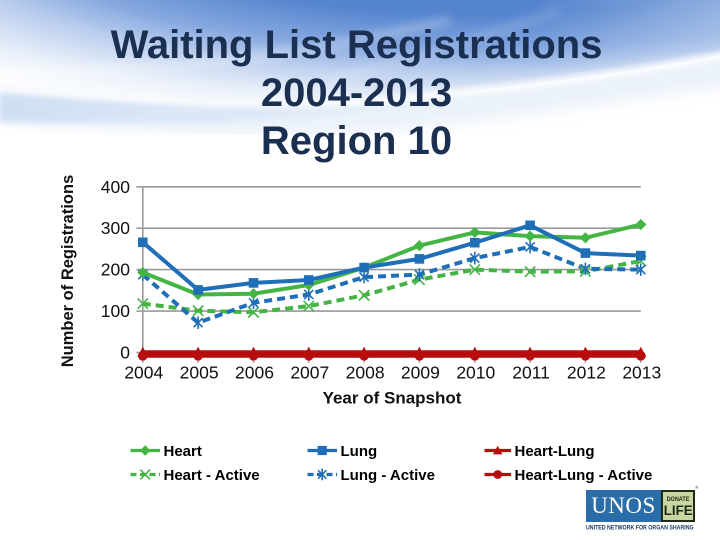 This screenshot has height=540, width=720. What do you see at coordinates (183, 451) in the screenshot?
I see `svg-text: Heart` at bounding box center [183, 451].